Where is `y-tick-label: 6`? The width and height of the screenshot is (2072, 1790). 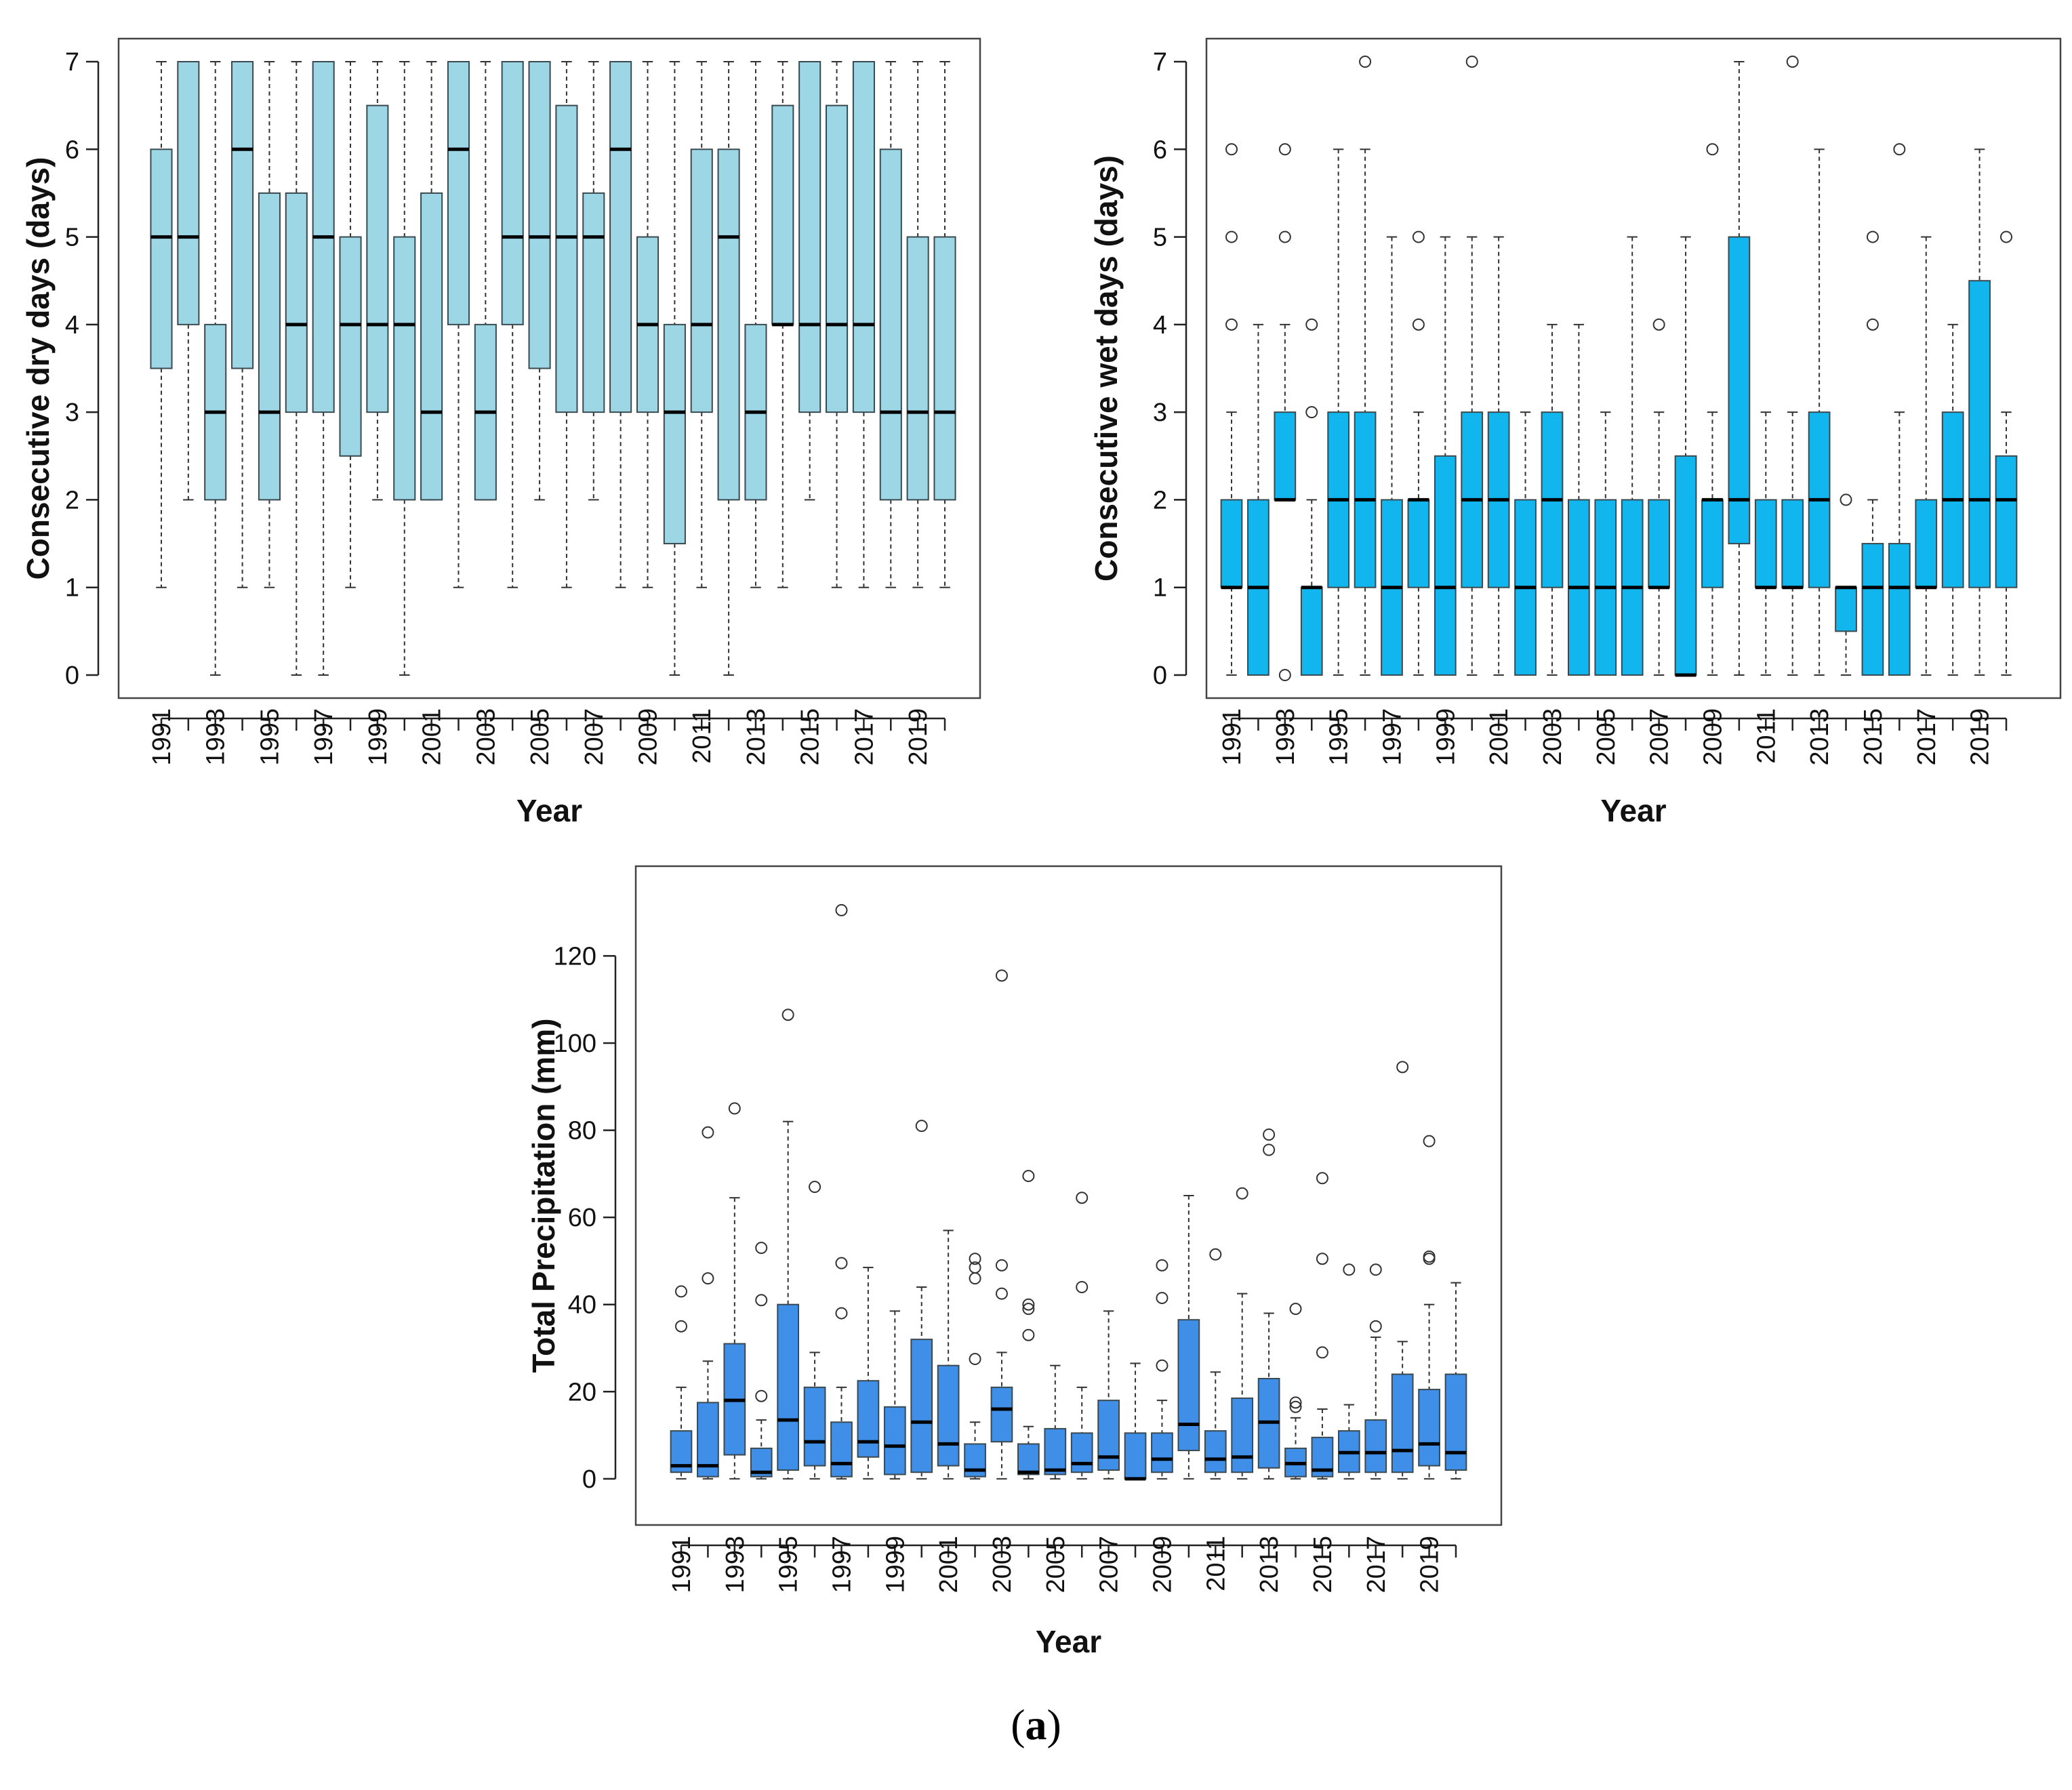 y-tick-label: 6 is located at coordinates (1160, 150).